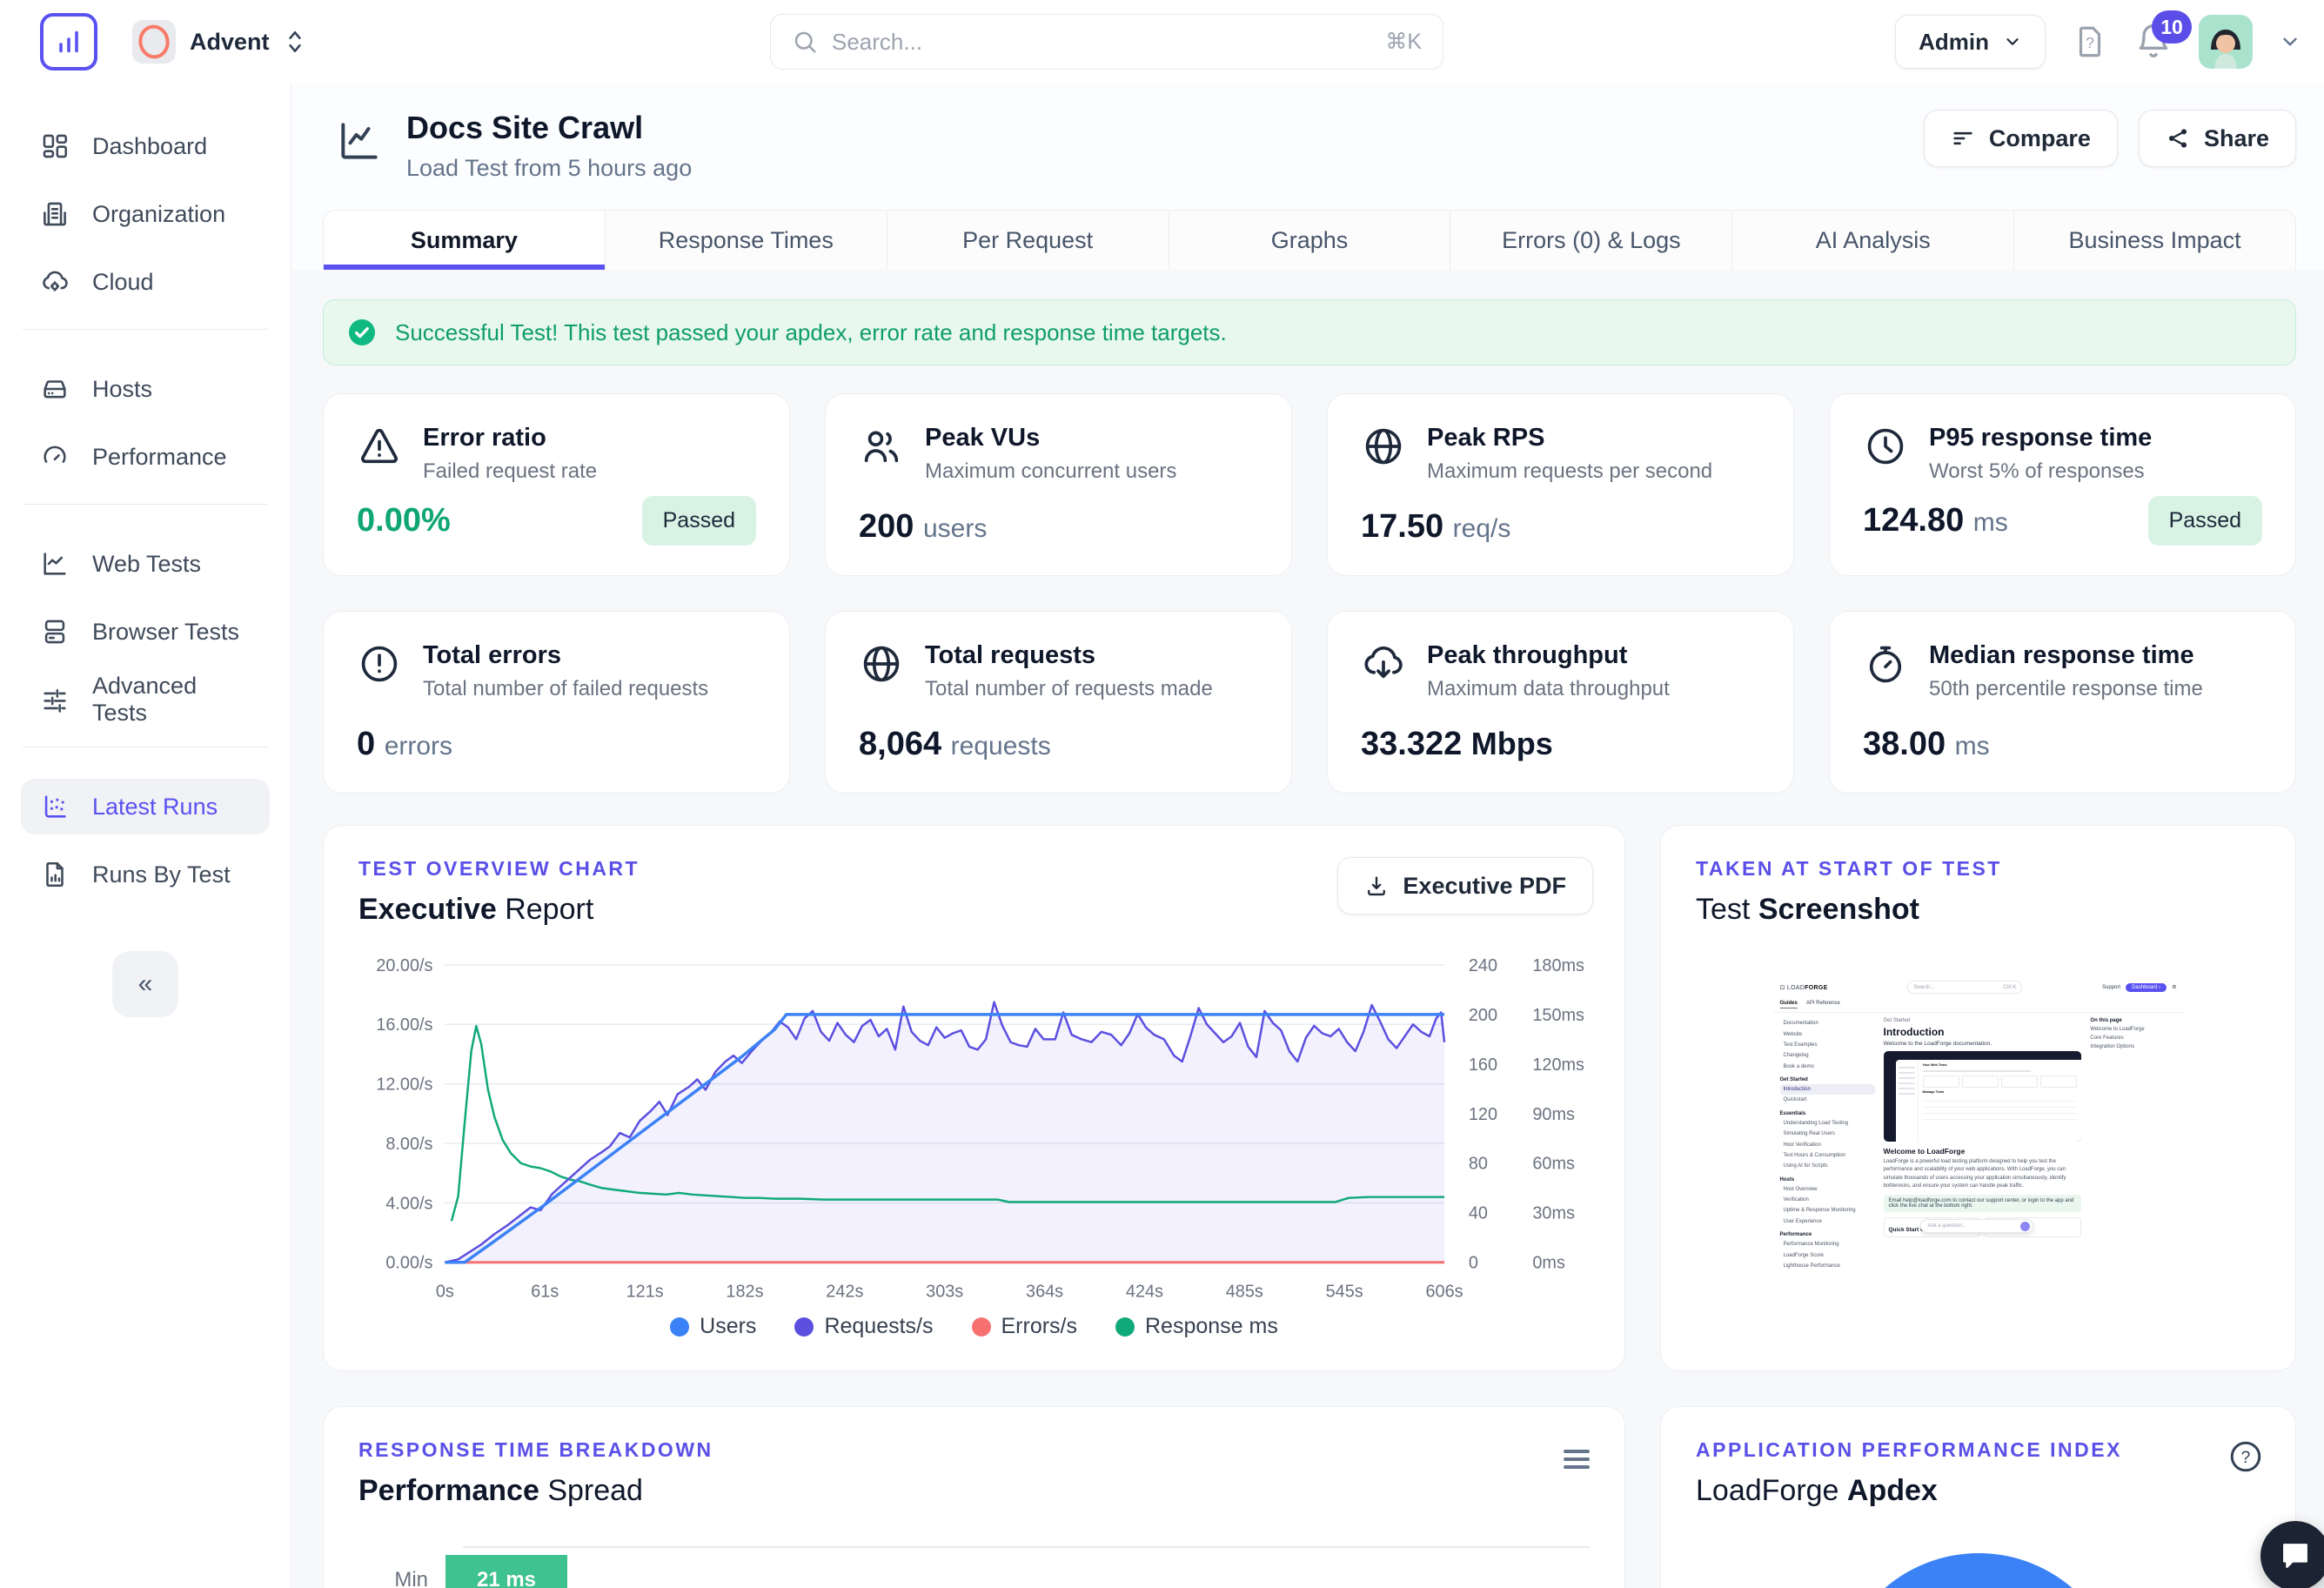 The height and width of the screenshot is (1588, 2324). Describe the element at coordinates (1802, 1221) in the screenshot. I see `thumb-nav-item: User Experience` at that location.